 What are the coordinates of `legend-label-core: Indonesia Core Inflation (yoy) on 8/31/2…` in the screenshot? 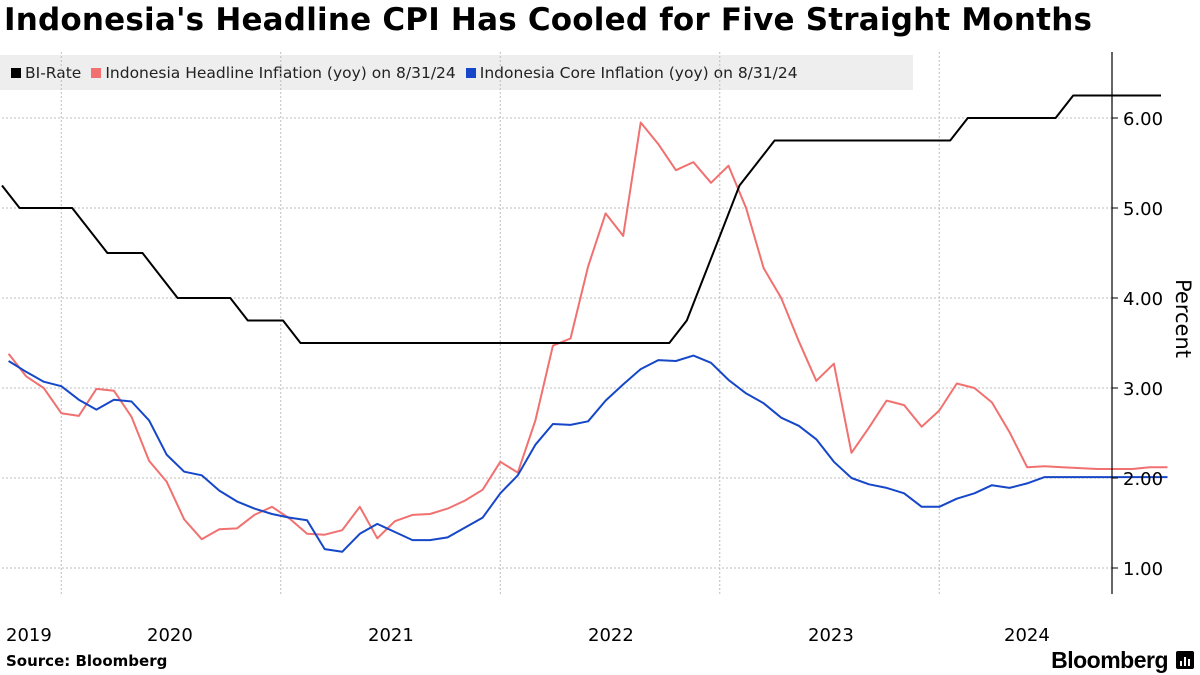 It's located at (638, 72).